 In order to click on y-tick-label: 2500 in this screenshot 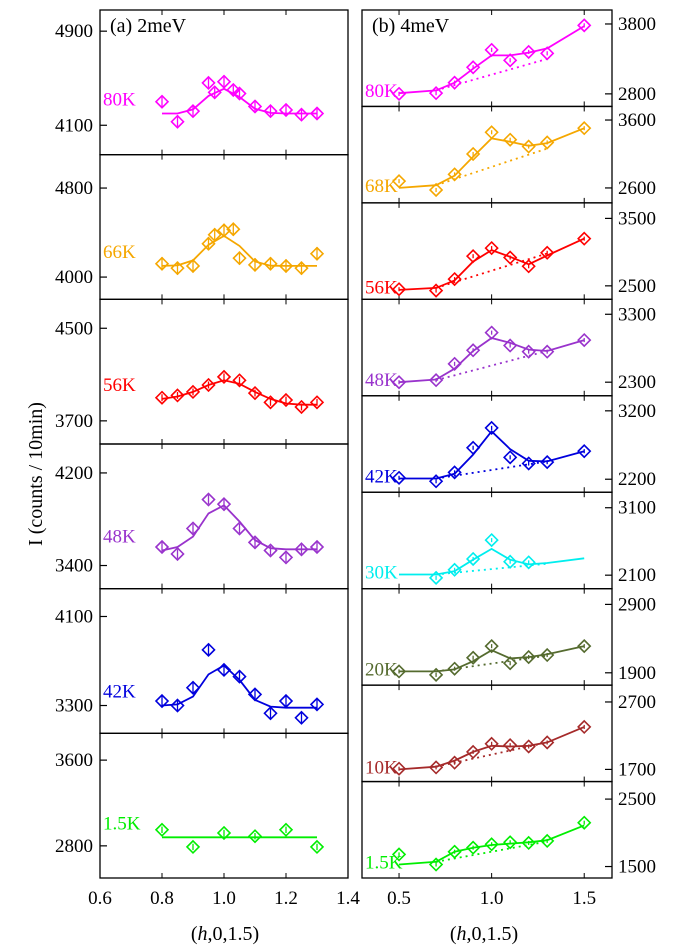, I will do `click(637, 799)`.